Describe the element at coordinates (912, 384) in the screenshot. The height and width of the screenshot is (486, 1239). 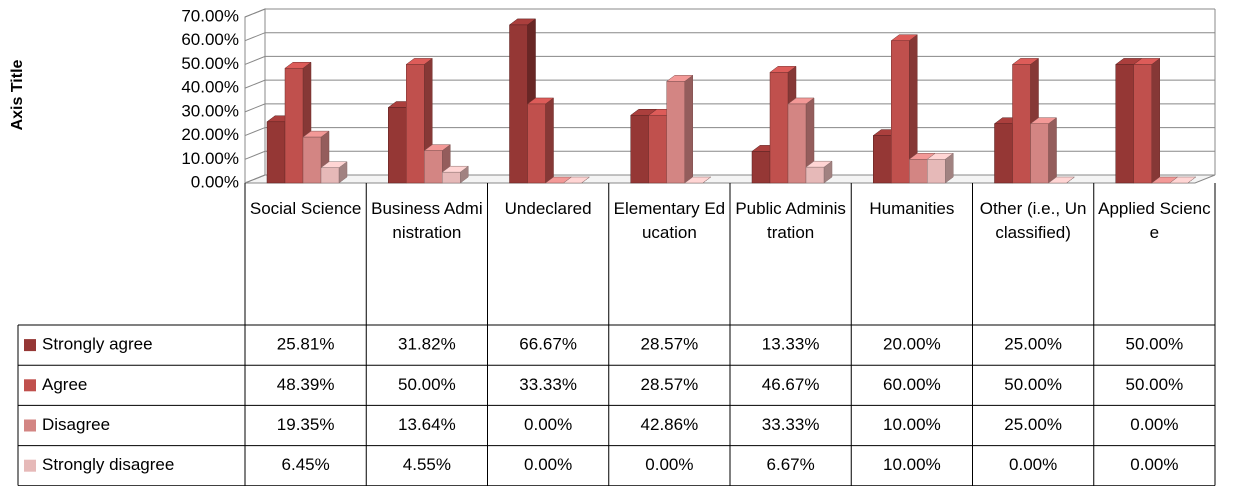
I see `table-value: 60.00%` at that location.